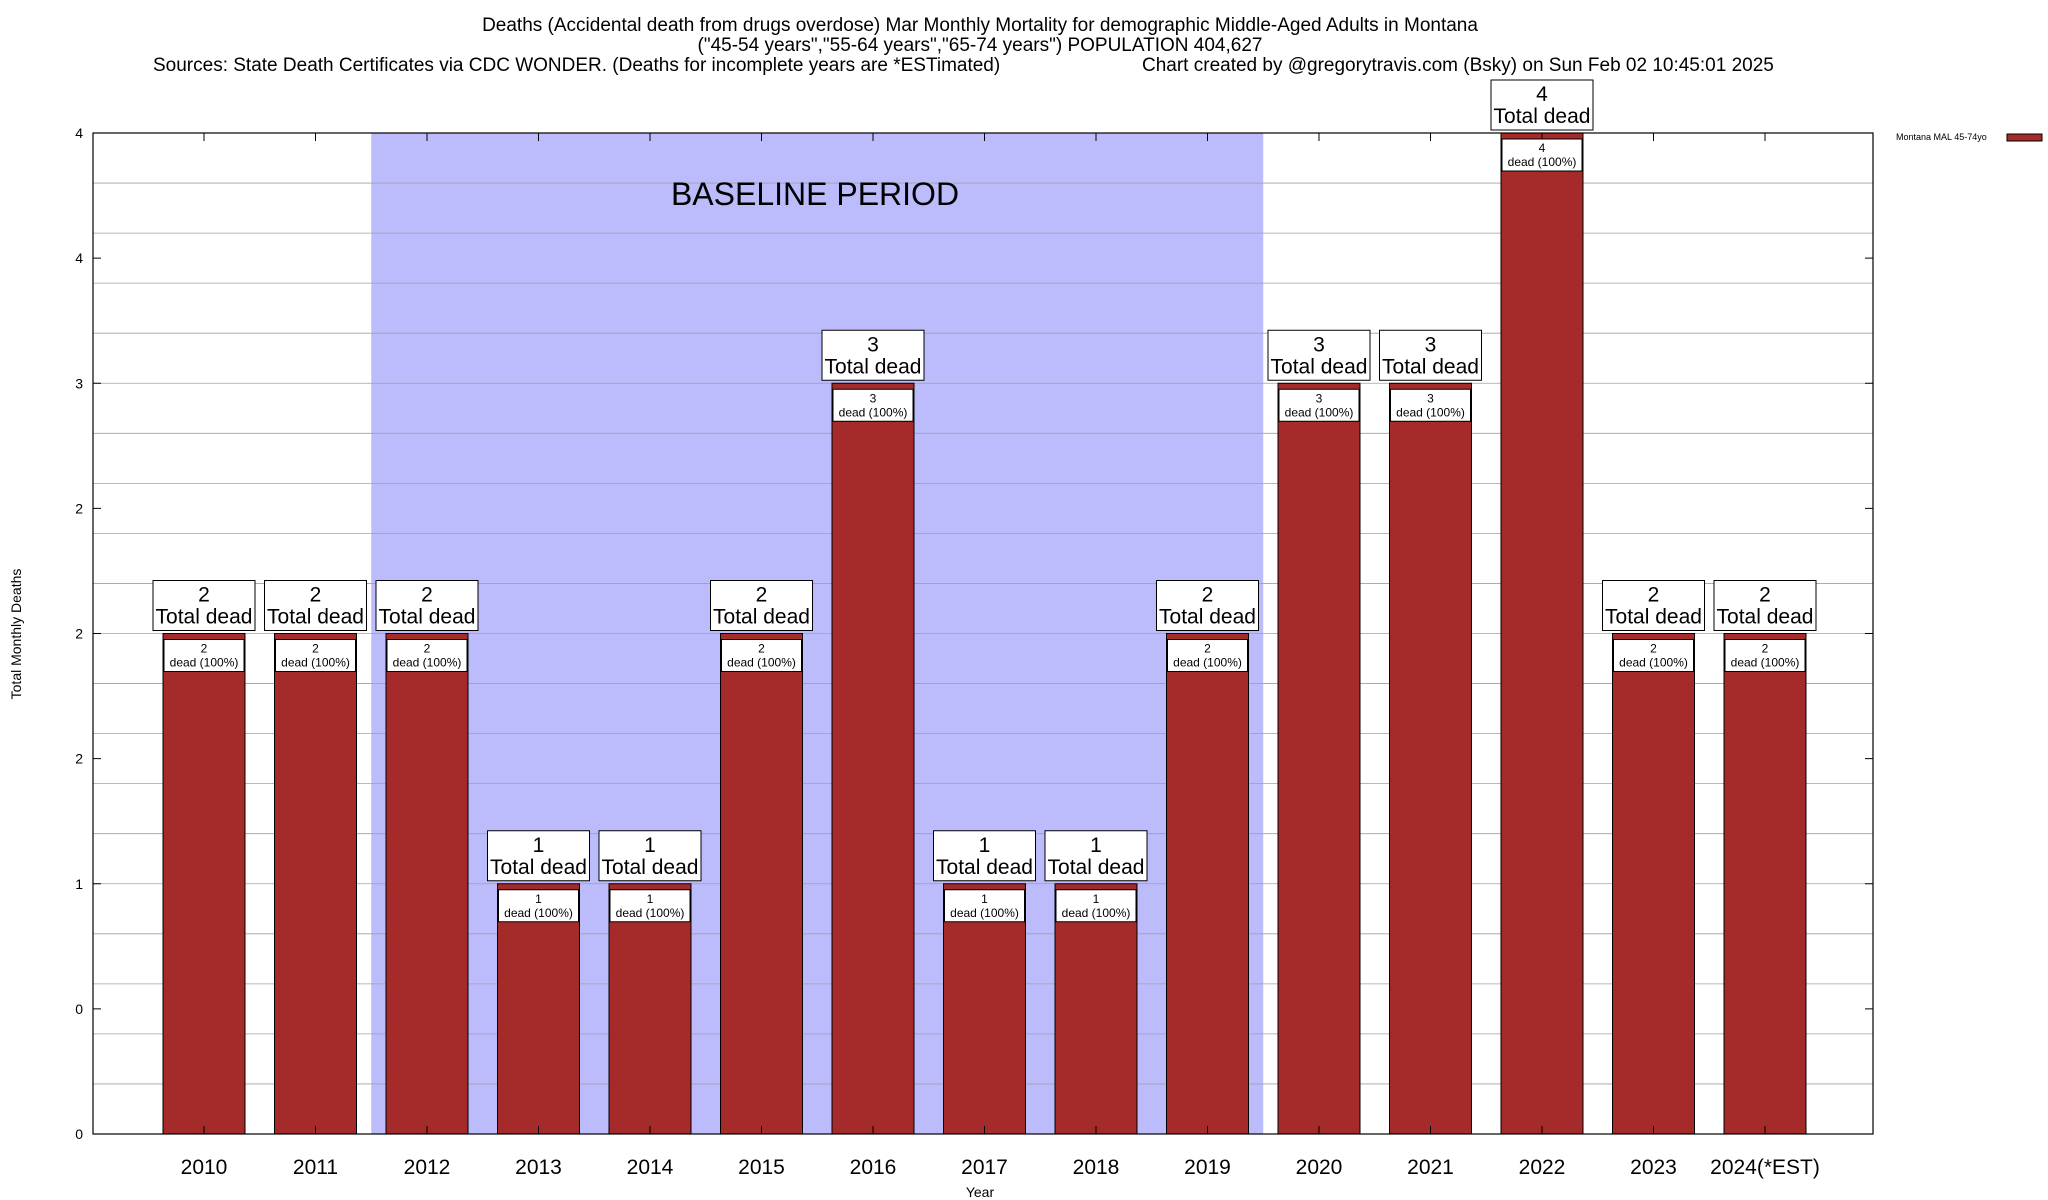 This screenshot has width=2048, height=1200. Describe the element at coordinates (1653, 1167) in the screenshot. I see `x-tick-label: 2023` at that location.